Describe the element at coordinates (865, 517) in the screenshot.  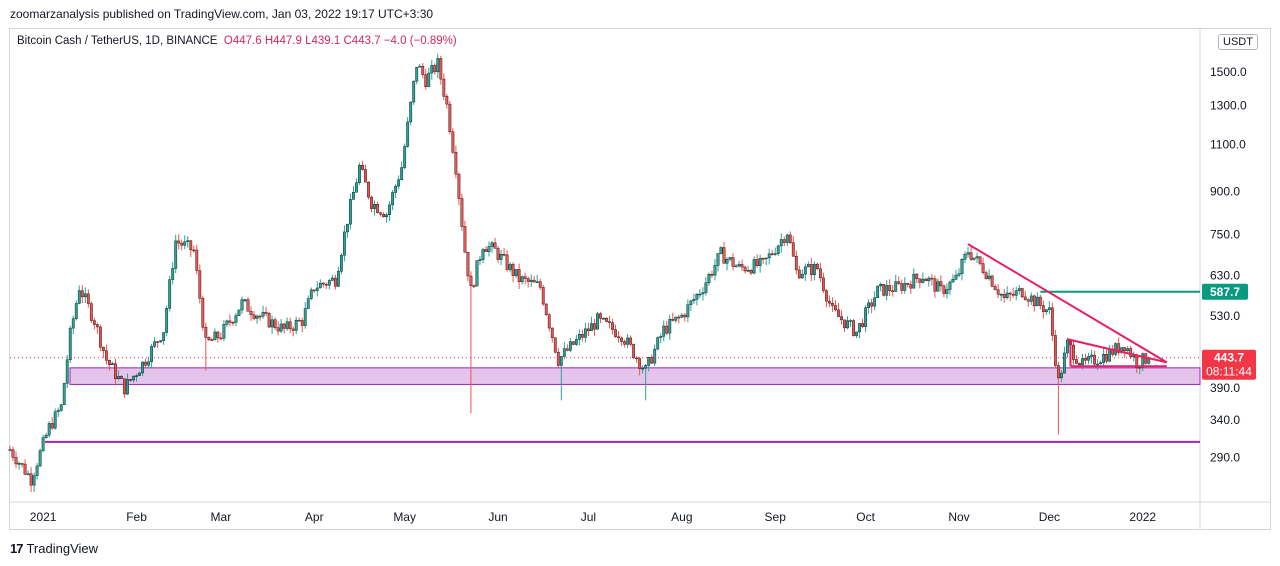
I see `x-tick-label: Oct` at that location.